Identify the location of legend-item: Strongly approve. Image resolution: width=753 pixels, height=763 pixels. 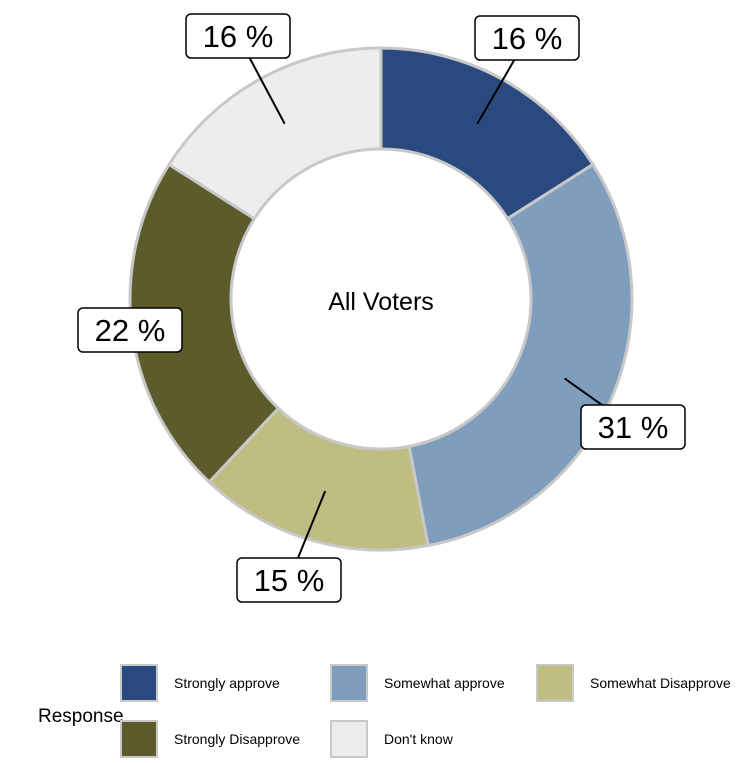
(200, 683).